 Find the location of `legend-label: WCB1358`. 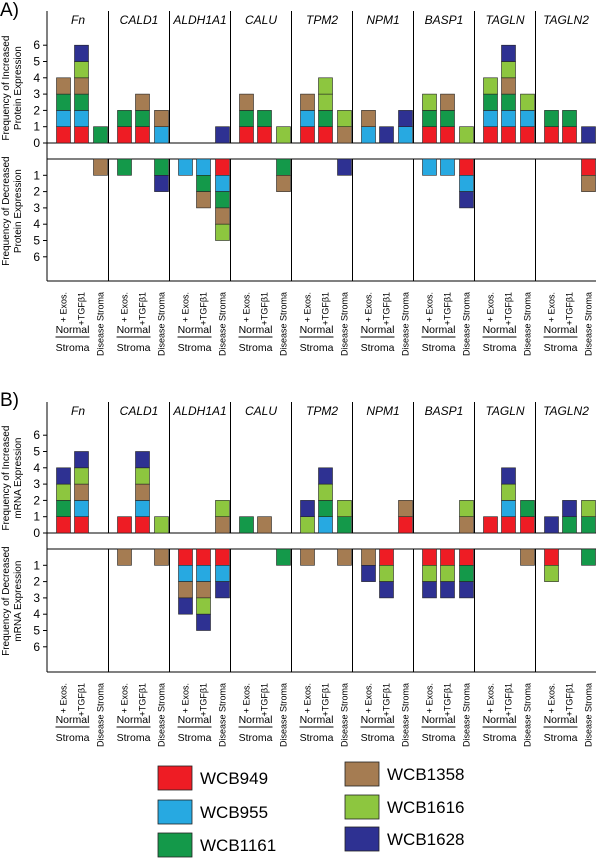

legend-label: WCB1358 is located at coordinates (425, 774).